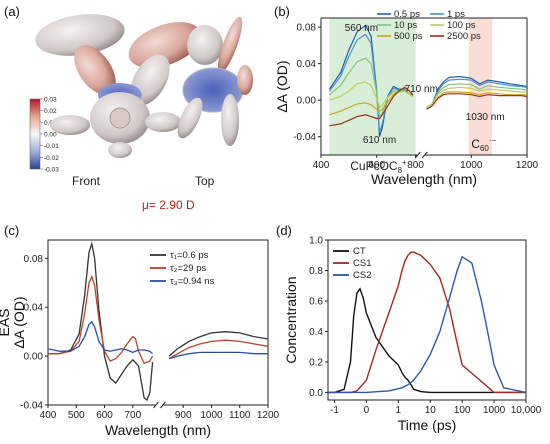 The image size is (550, 444). What do you see at coordinates (168, 205) in the screenshot?
I see `dipole-moment: μ= 2.90 D` at bounding box center [168, 205].